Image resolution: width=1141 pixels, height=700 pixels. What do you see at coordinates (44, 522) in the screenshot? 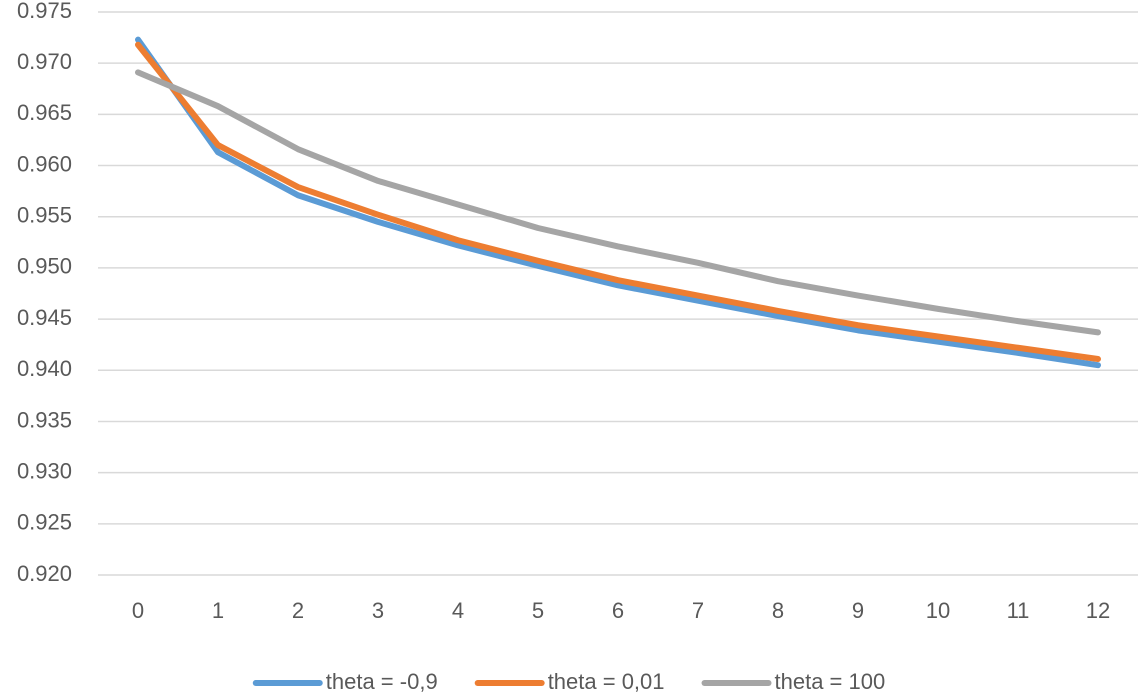
I see `y-tick-label: 0.925` at bounding box center [44, 522].